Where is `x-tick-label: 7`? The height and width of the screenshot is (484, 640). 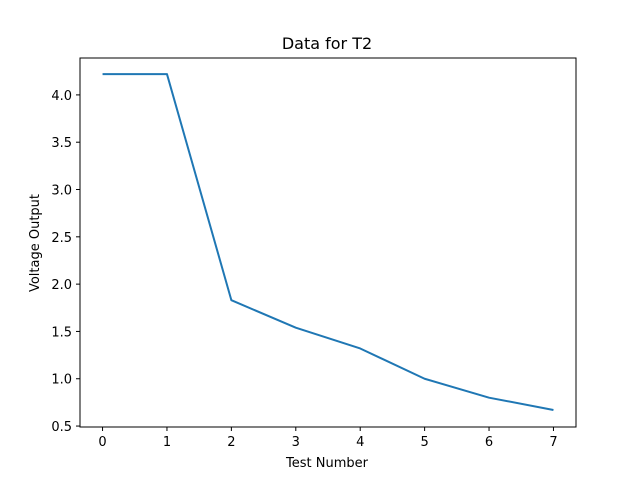
x-tick-label: 7 is located at coordinates (553, 442).